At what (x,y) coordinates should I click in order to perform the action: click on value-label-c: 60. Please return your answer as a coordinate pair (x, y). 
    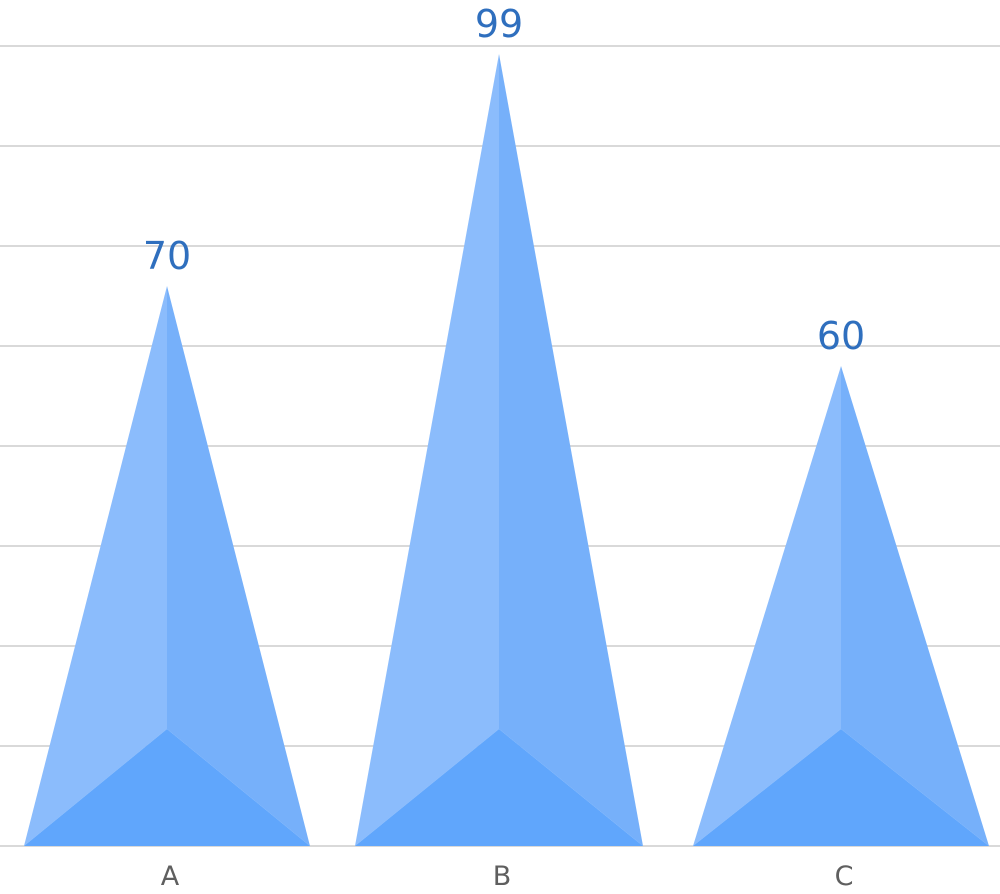
    Looking at the image, I should click on (841, 336).